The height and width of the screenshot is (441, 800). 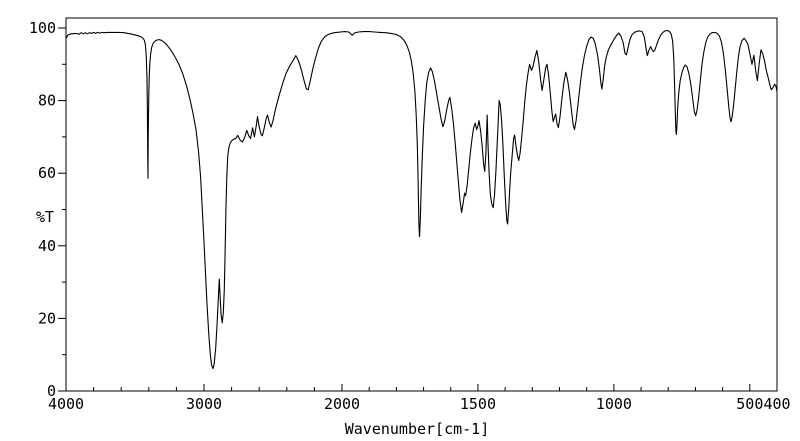 What do you see at coordinates (66, 404) in the screenshot?
I see `x-tick-label: 4000` at bounding box center [66, 404].